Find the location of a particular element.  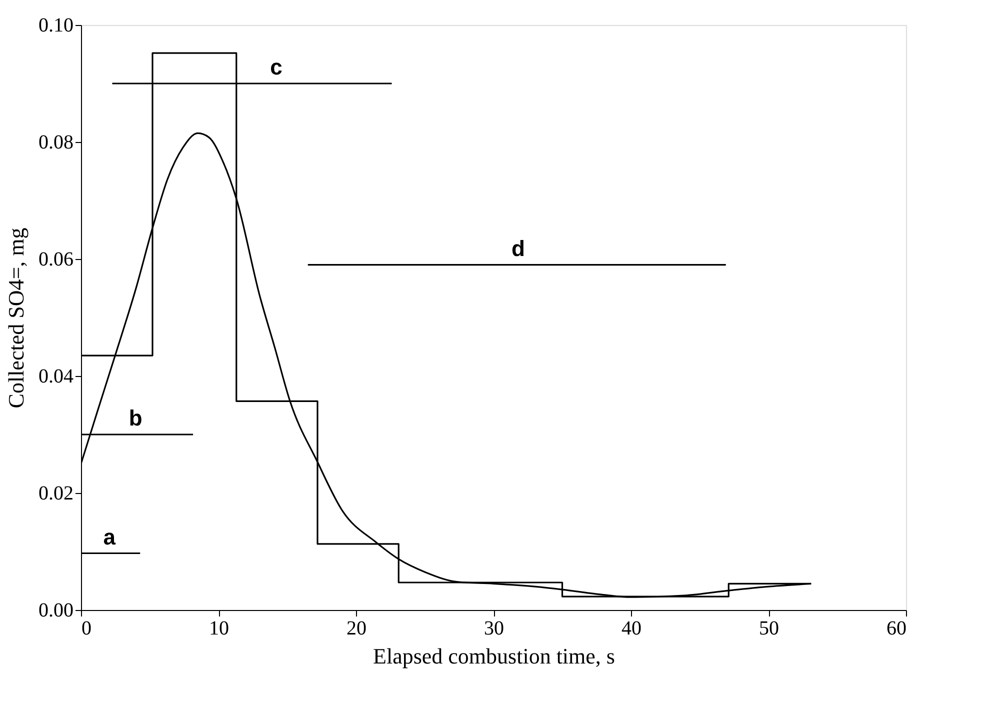

y-tick-label: 0.10 is located at coordinates (56, 25).